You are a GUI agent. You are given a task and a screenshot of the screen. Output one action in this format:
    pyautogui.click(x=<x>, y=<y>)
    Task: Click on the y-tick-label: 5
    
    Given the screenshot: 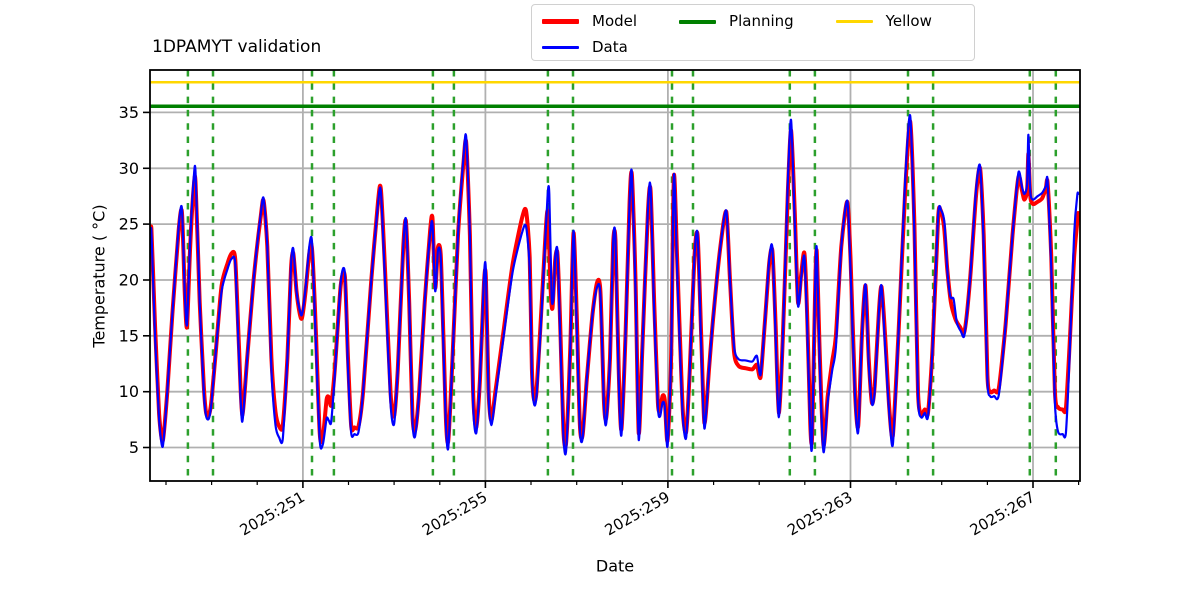 What is the action you would take?
    pyautogui.click(x=134, y=447)
    